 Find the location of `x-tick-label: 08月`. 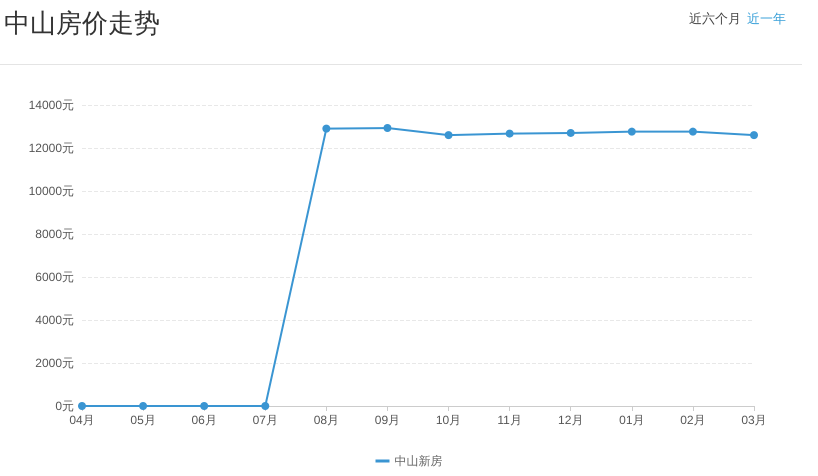

x-tick-label: 08月 is located at coordinates (327, 420).